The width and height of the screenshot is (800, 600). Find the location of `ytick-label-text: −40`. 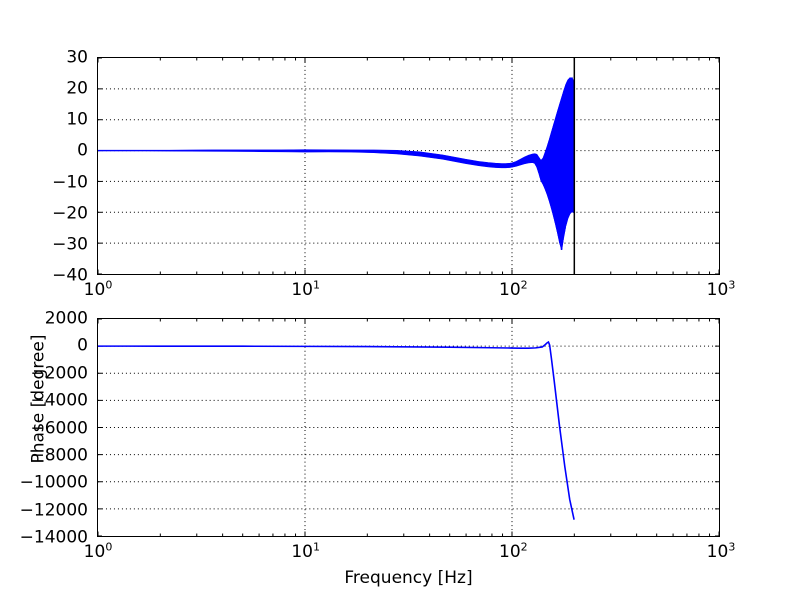

ytick-label-text: −40 is located at coordinates (70, 275).